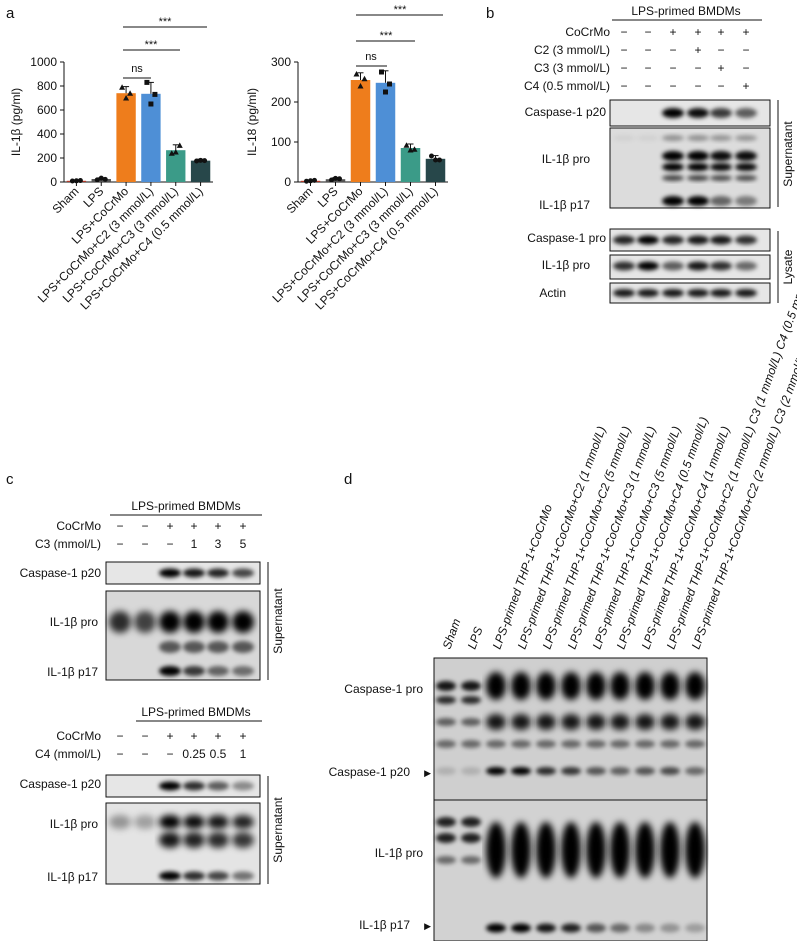  What do you see at coordinates (552, 293) in the screenshot?
I see `panel-b-blot-label: Actin` at bounding box center [552, 293].